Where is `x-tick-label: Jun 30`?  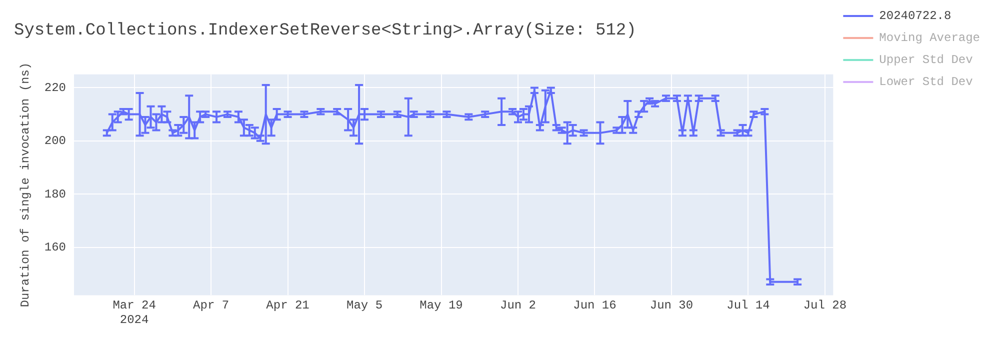 x-tick-label: Jun 30 is located at coordinates (672, 305).